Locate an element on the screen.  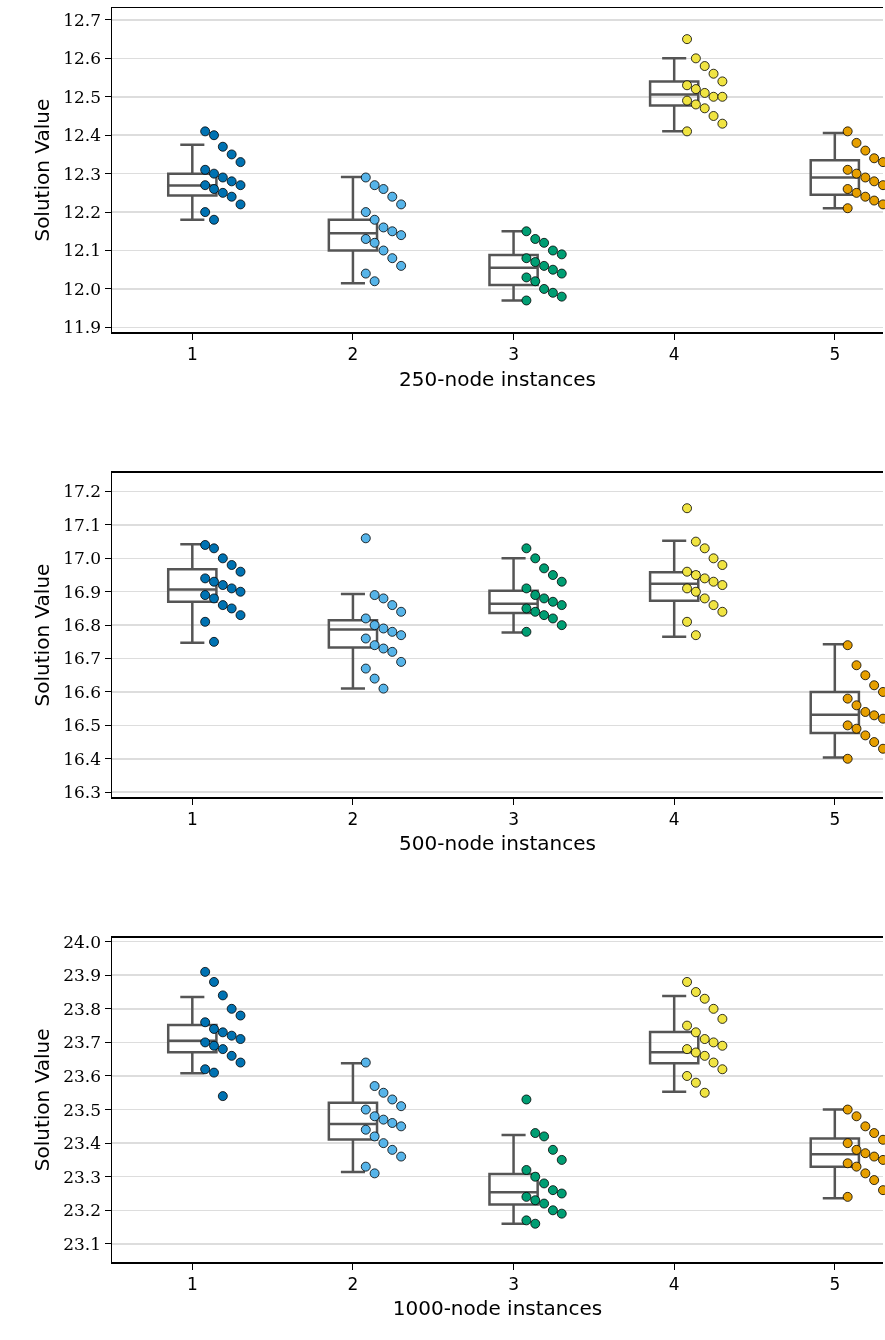
y-tick-label: 23.9 is located at coordinates (82, 975).